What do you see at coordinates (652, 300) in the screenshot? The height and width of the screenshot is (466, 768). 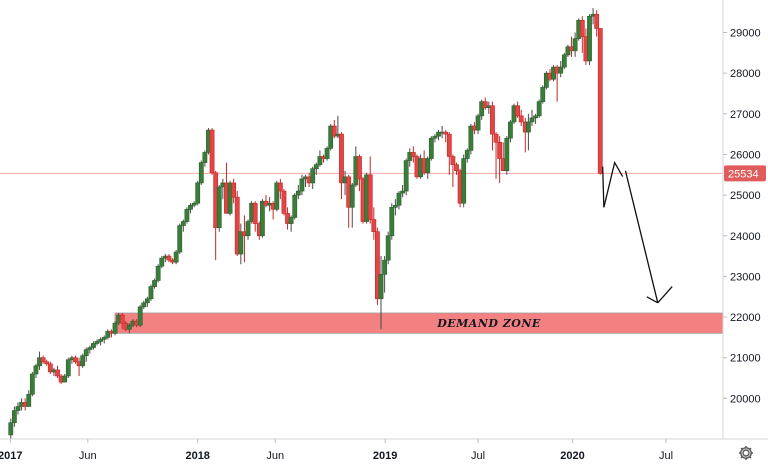 I see `projection-arrowhead-left` at bounding box center [652, 300].